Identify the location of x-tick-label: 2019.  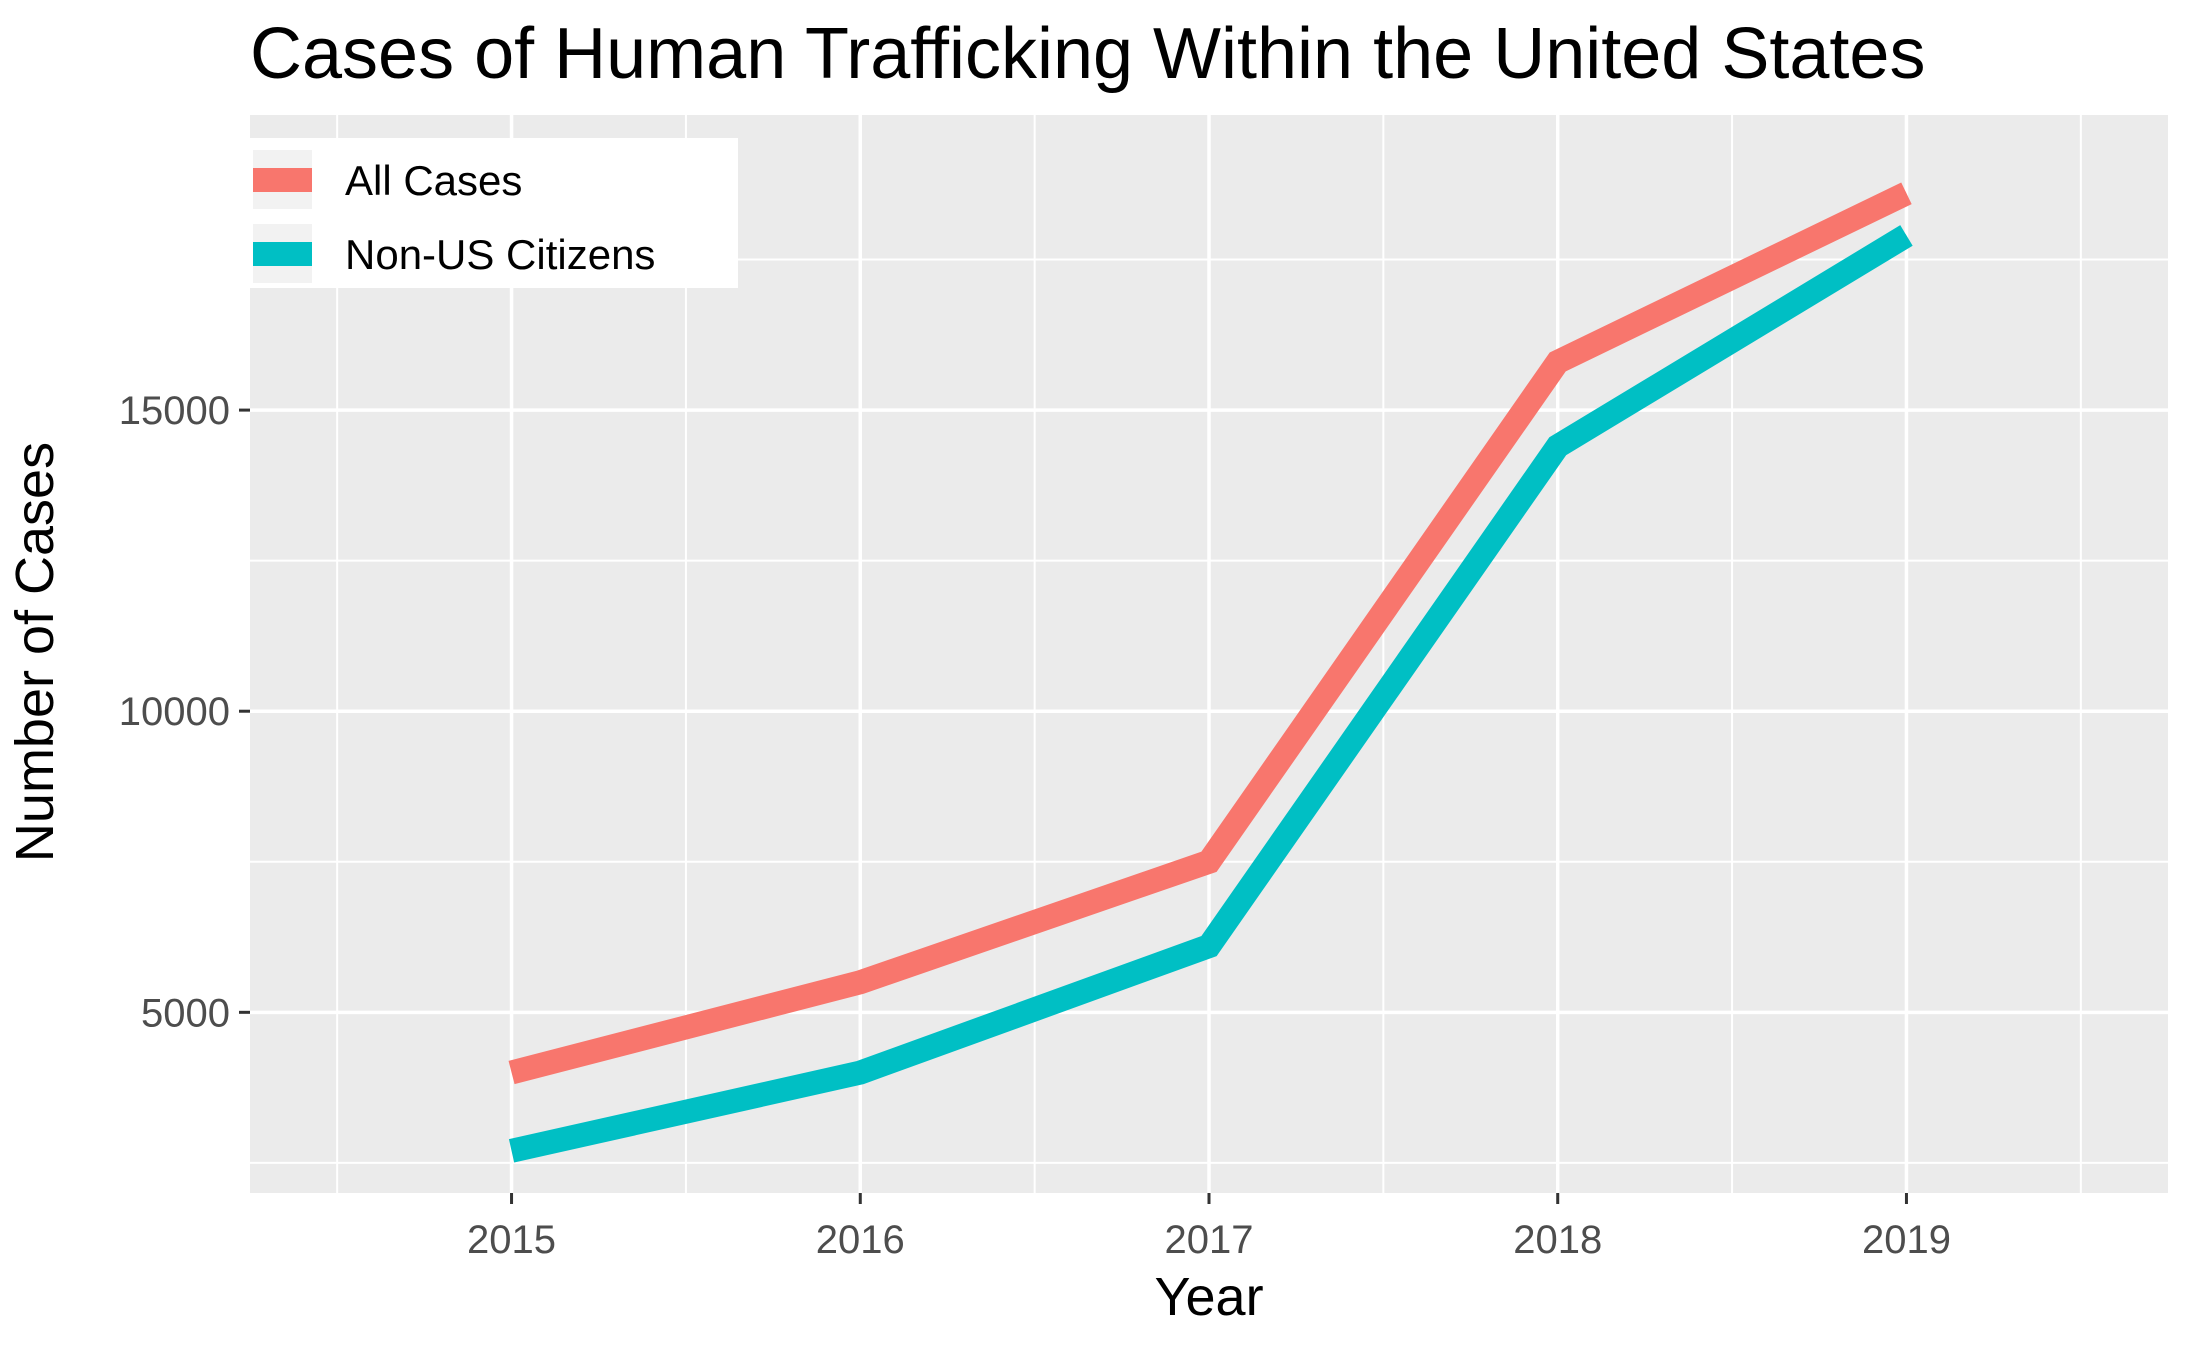
(1906, 1240).